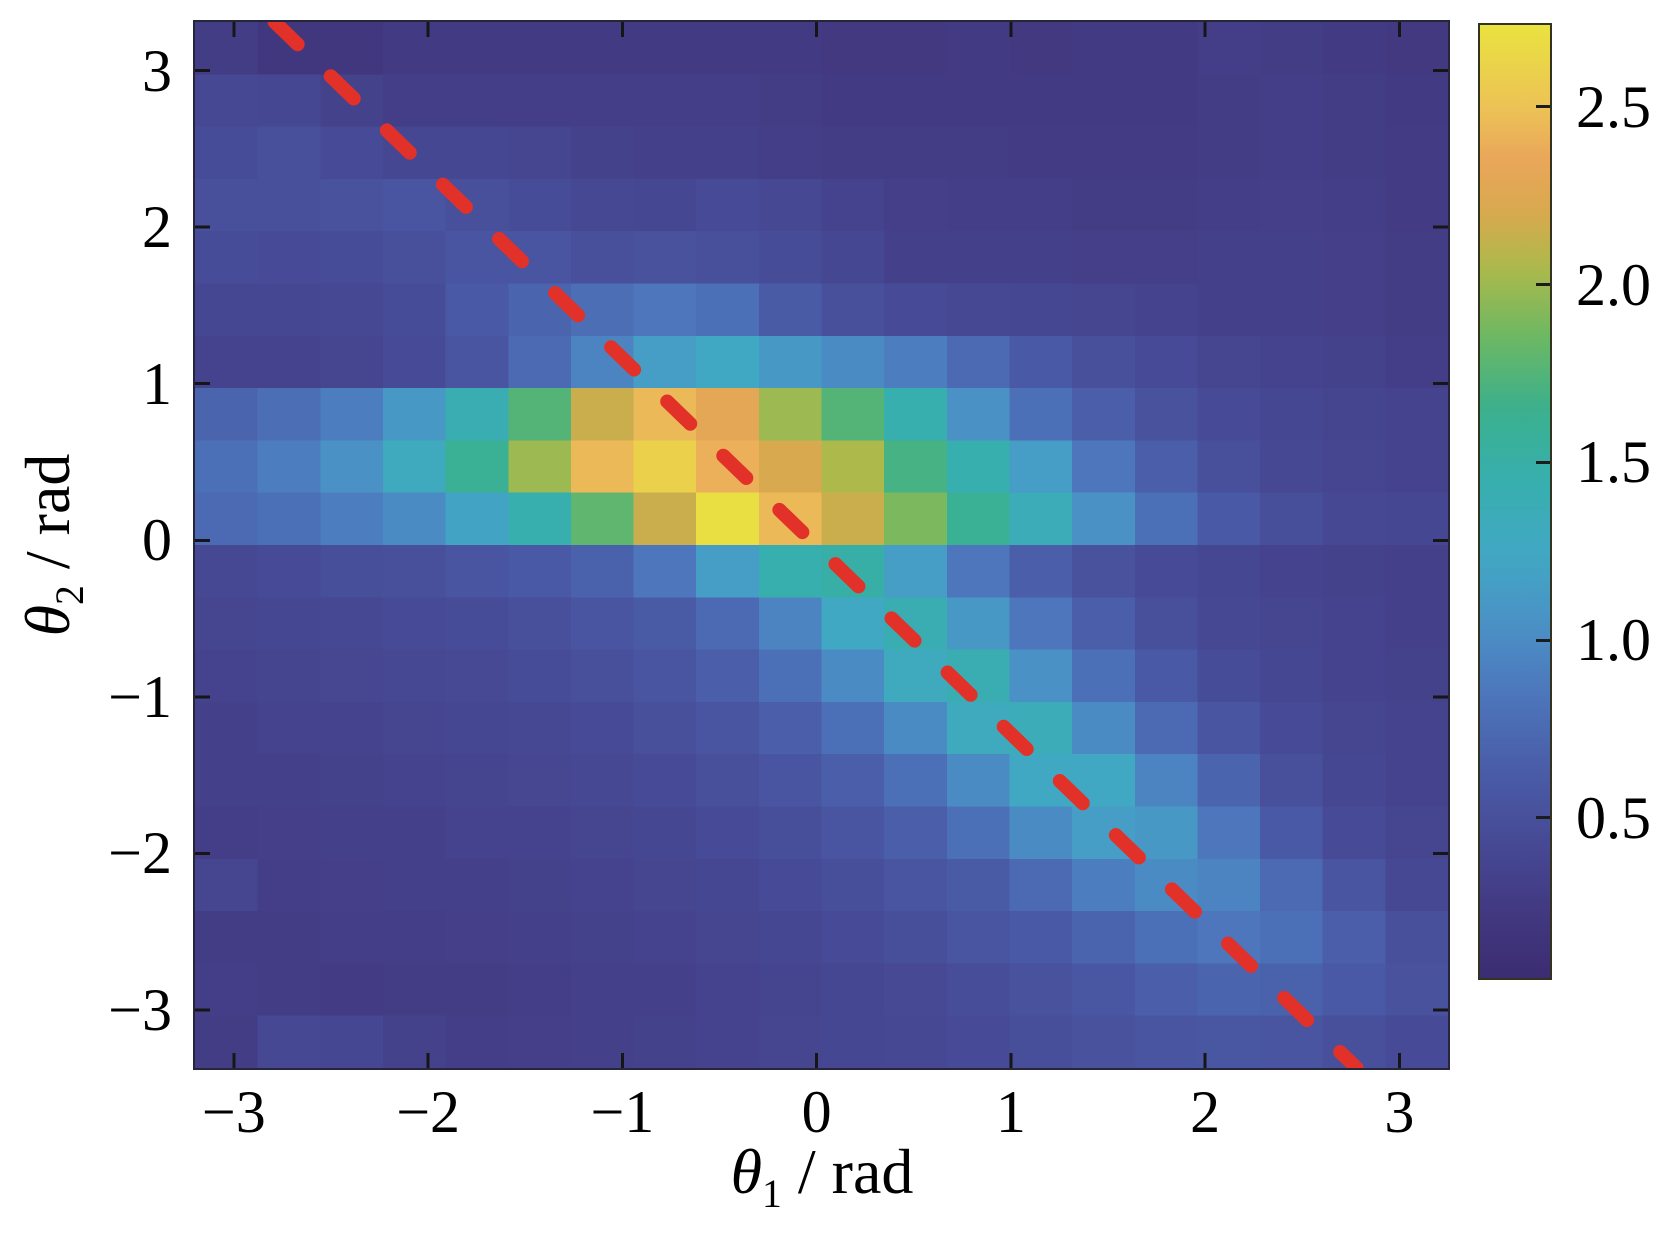  I want to click on theta-subscript-1: 1, so click(772, 1193).